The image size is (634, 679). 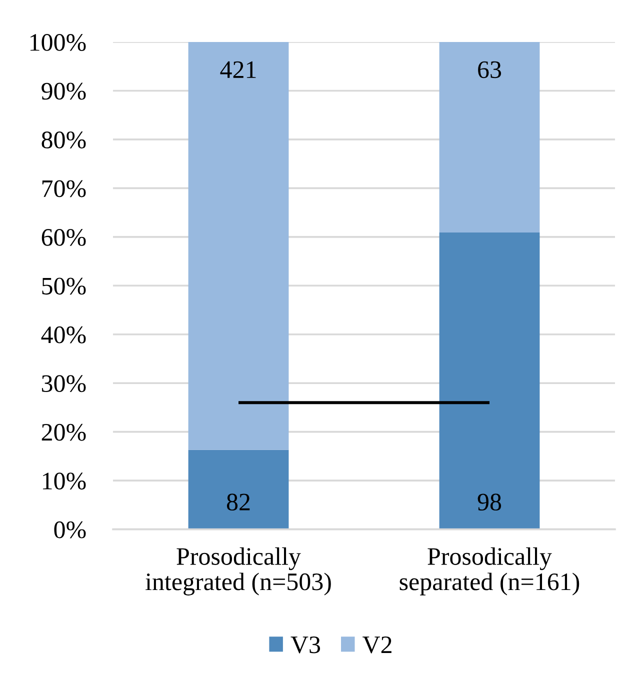 What do you see at coordinates (64, 140) in the screenshot?
I see `y-tick-label: 80%` at bounding box center [64, 140].